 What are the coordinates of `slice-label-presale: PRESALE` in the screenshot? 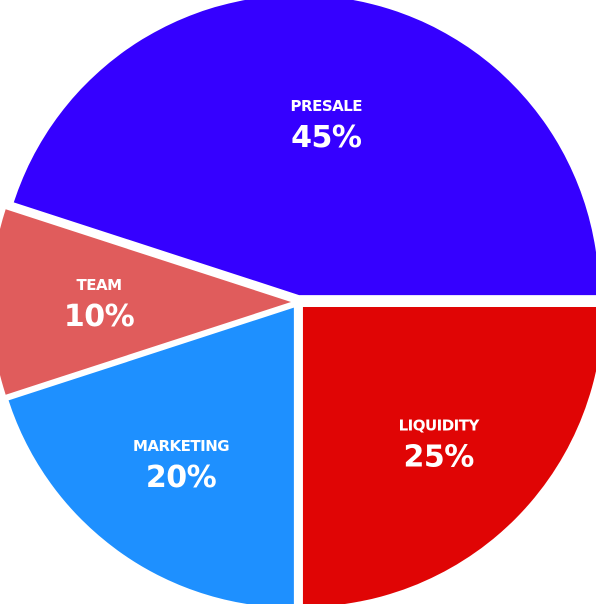 It's located at (327, 106).